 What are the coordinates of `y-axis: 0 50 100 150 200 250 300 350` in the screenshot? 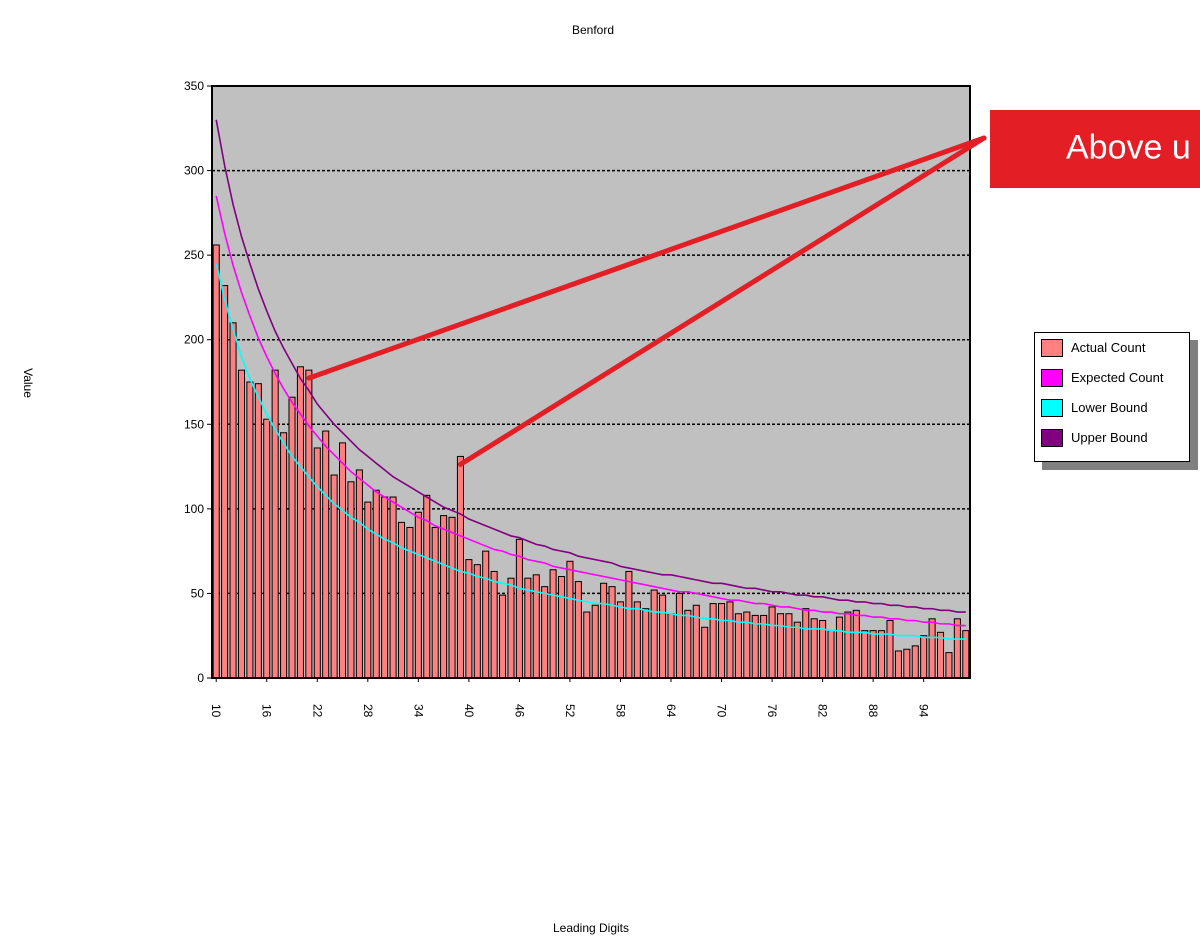 It's located at (198, 382).